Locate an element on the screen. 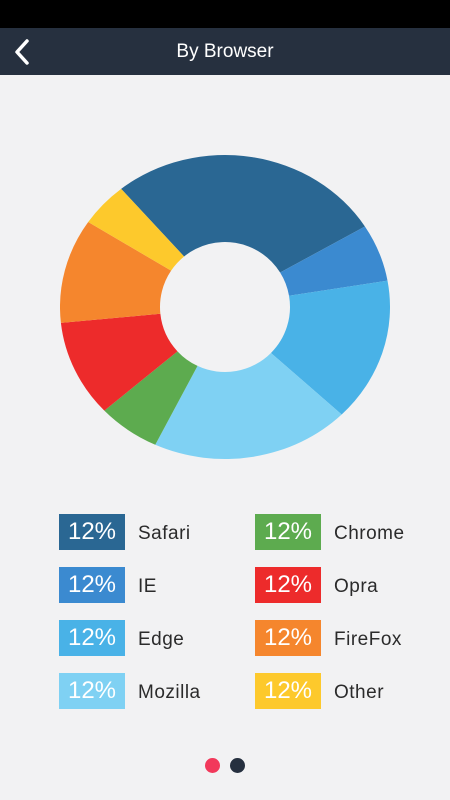  page-title: By Browser is located at coordinates (225, 51).